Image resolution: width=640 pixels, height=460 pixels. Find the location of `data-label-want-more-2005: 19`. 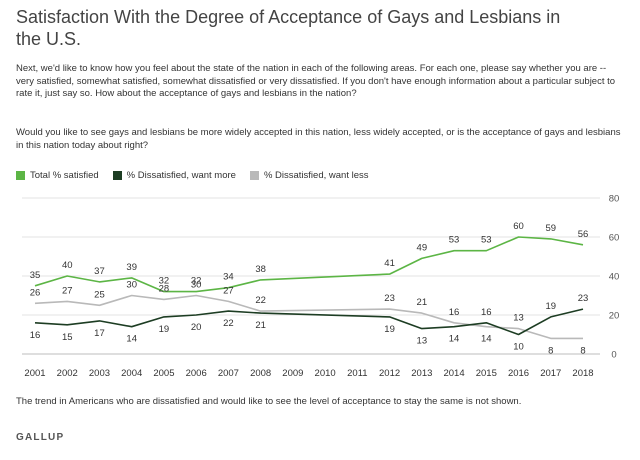

data-label-want-more-2005: 19 is located at coordinates (164, 329).